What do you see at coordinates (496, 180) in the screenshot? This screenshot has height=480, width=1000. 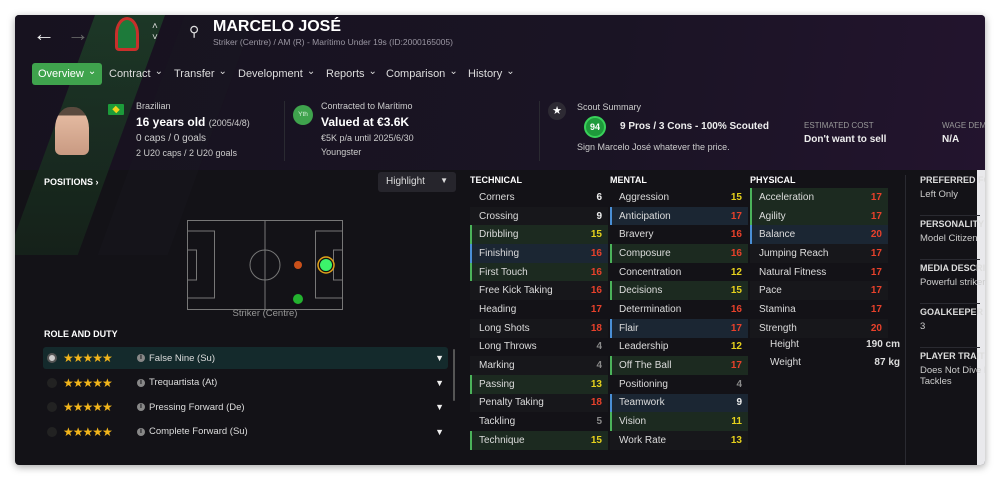 I see `technical-heading: TECHNICAL` at bounding box center [496, 180].